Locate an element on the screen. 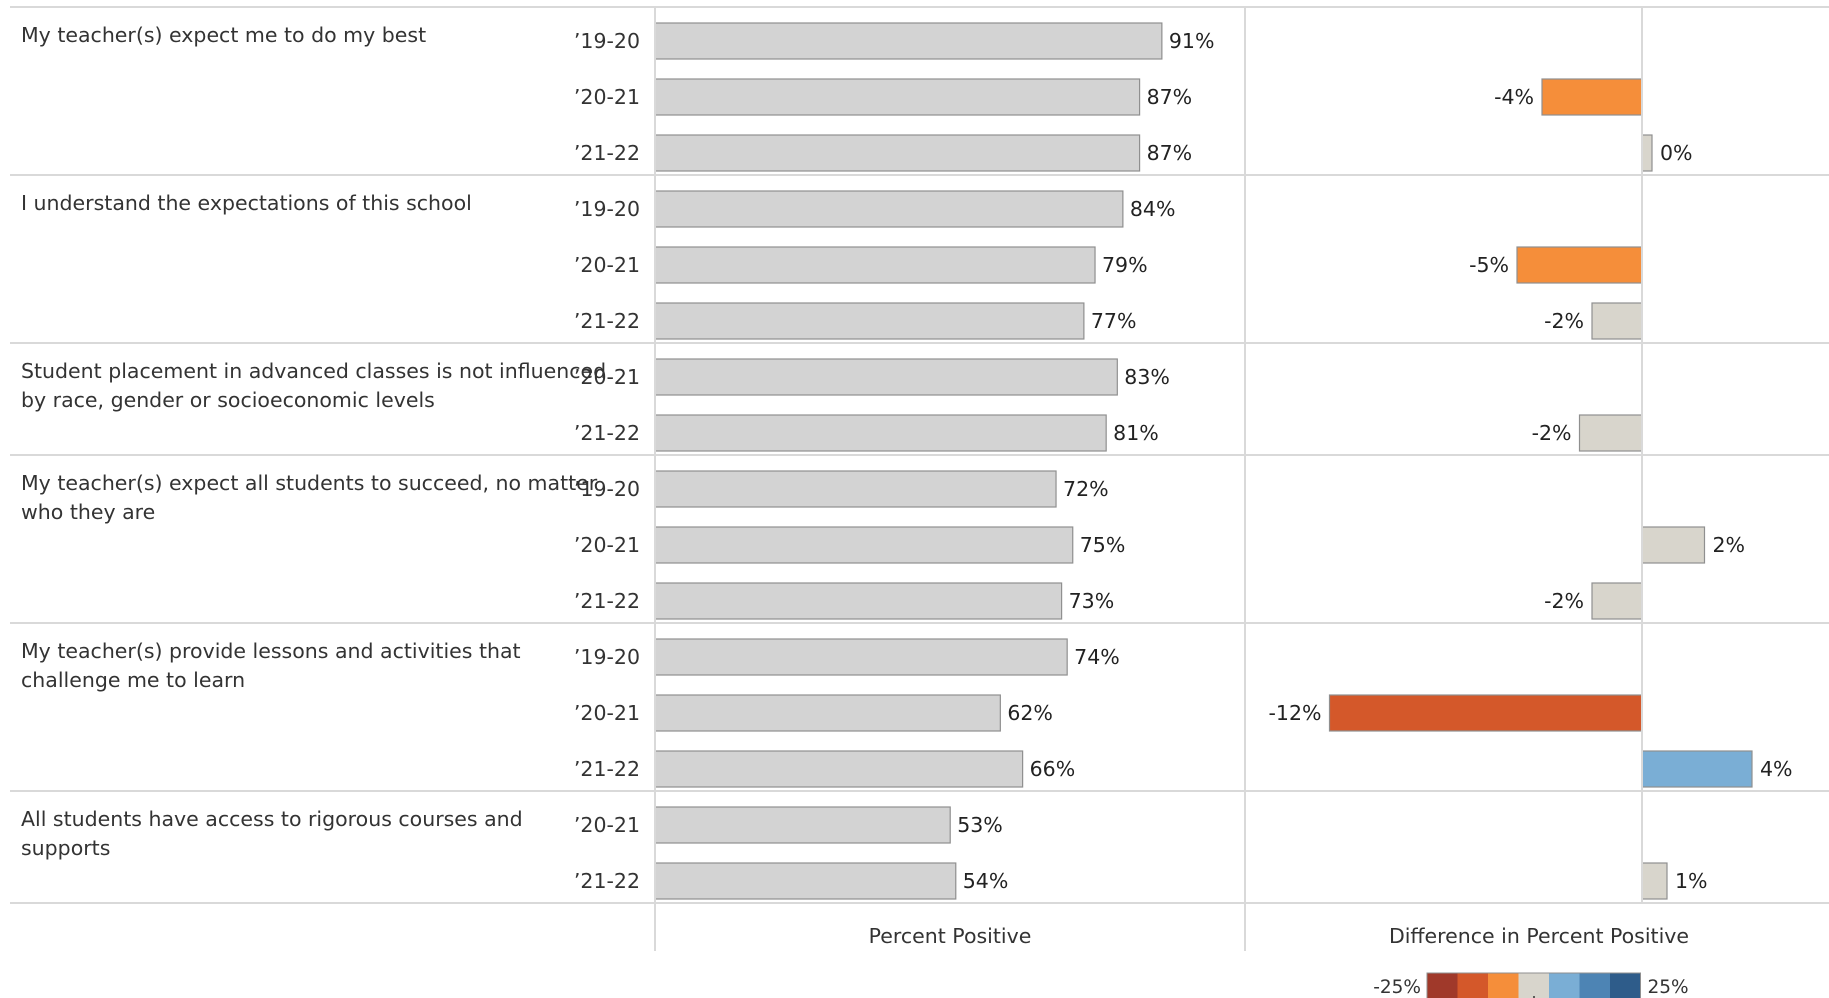  question-label: by race, gender or socioeconomic levels is located at coordinates (228, 400).